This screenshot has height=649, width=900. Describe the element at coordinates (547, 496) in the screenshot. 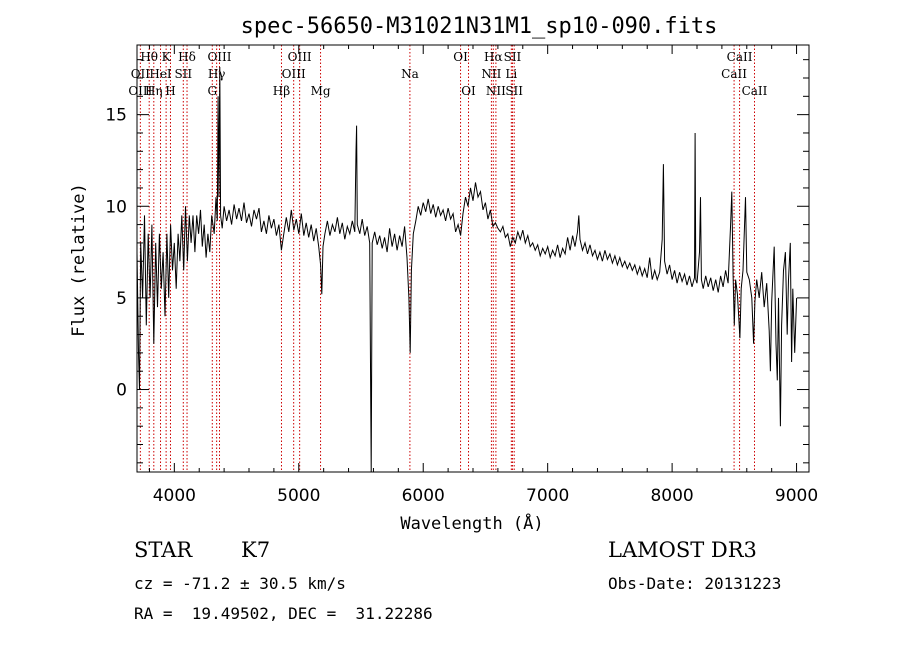

I see `x-tick-label: 7000` at that location.